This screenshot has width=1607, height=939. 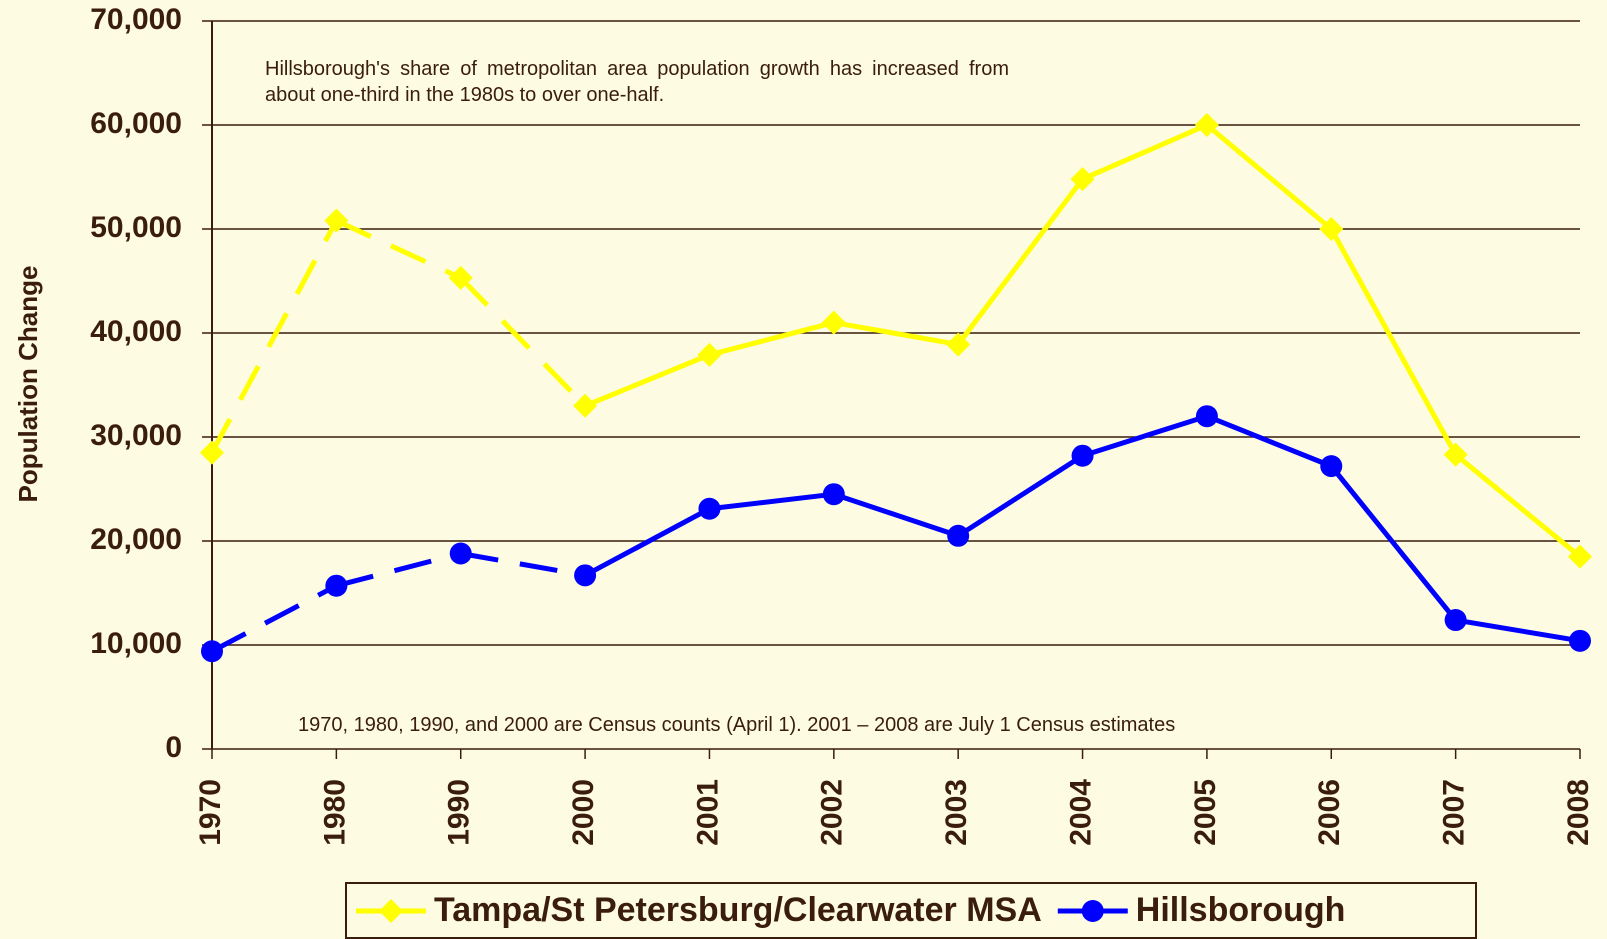 I want to click on y-tick-label: 60,000, so click(x=136, y=123).